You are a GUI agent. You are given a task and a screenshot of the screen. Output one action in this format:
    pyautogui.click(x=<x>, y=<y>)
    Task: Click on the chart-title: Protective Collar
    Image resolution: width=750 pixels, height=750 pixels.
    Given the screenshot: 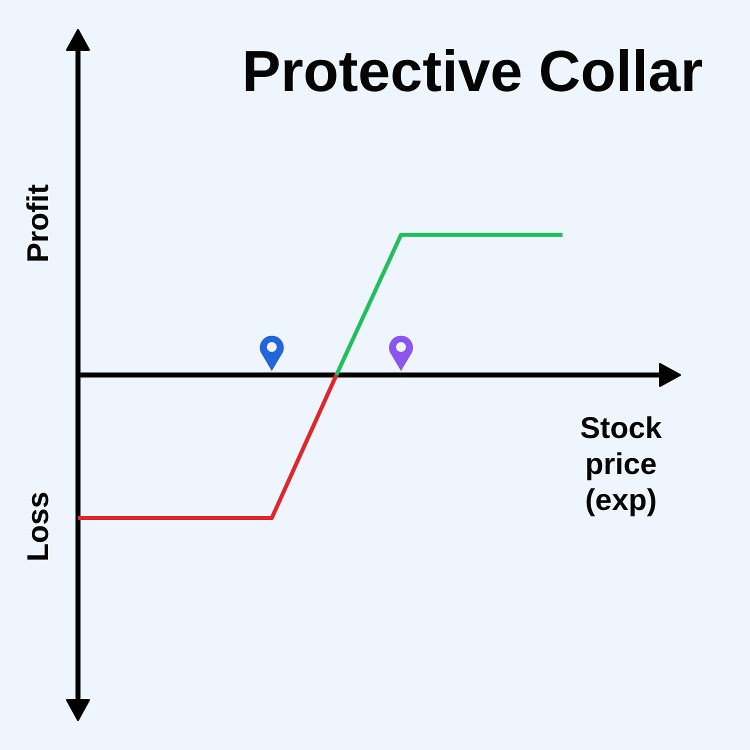 What is the action you would take?
    pyautogui.click(x=472, y=71)
    